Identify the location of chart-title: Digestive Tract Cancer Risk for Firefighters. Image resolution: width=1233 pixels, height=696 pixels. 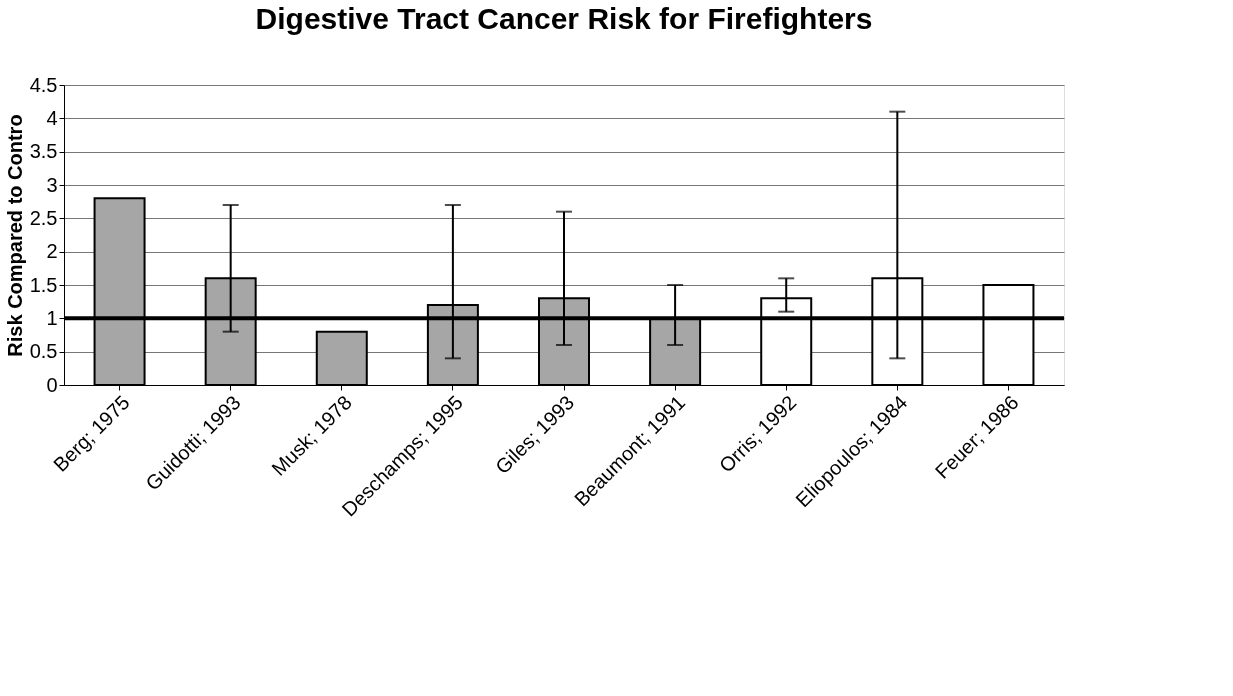
(564, 18).